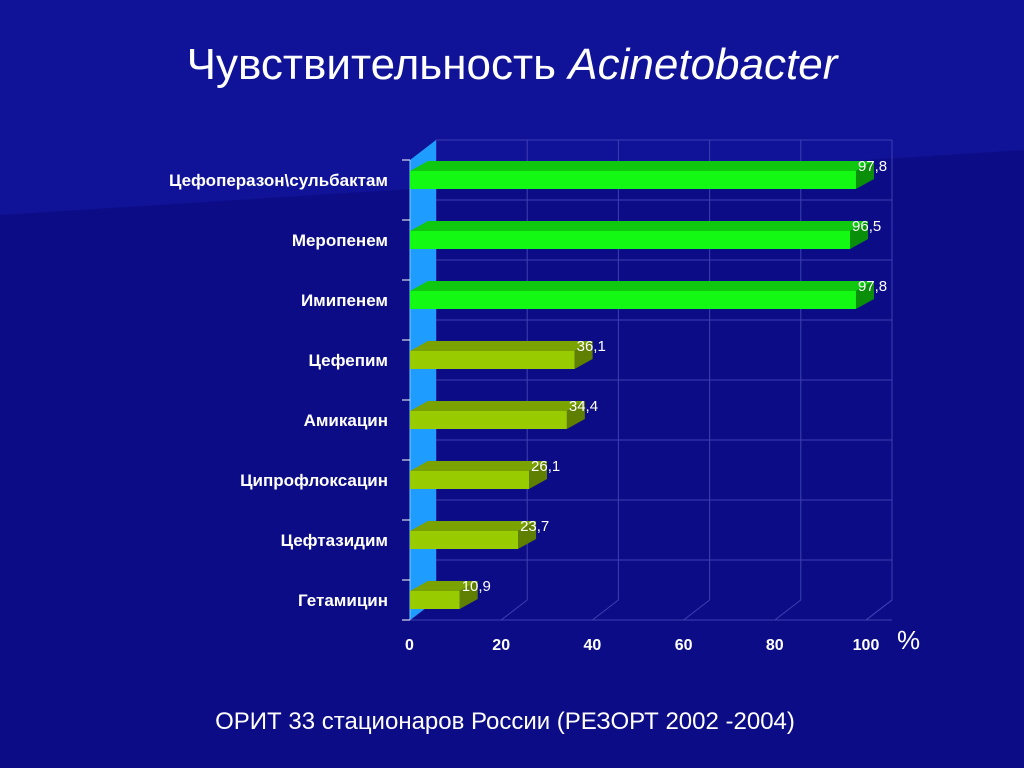 This screenshot has width=1024, height=768. What do you see at coordinates (775, 645) in the screenshot?
I see `x-tick-label: 80` at bounding box center [775, 645].